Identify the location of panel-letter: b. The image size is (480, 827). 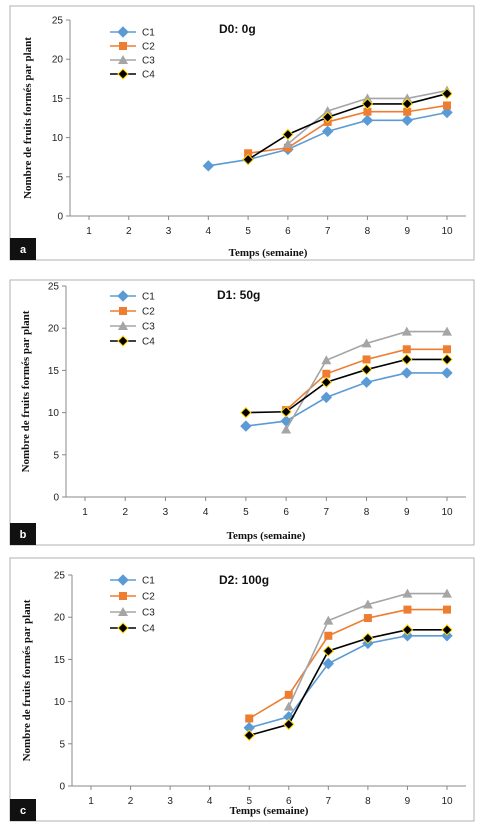
(23, 535).